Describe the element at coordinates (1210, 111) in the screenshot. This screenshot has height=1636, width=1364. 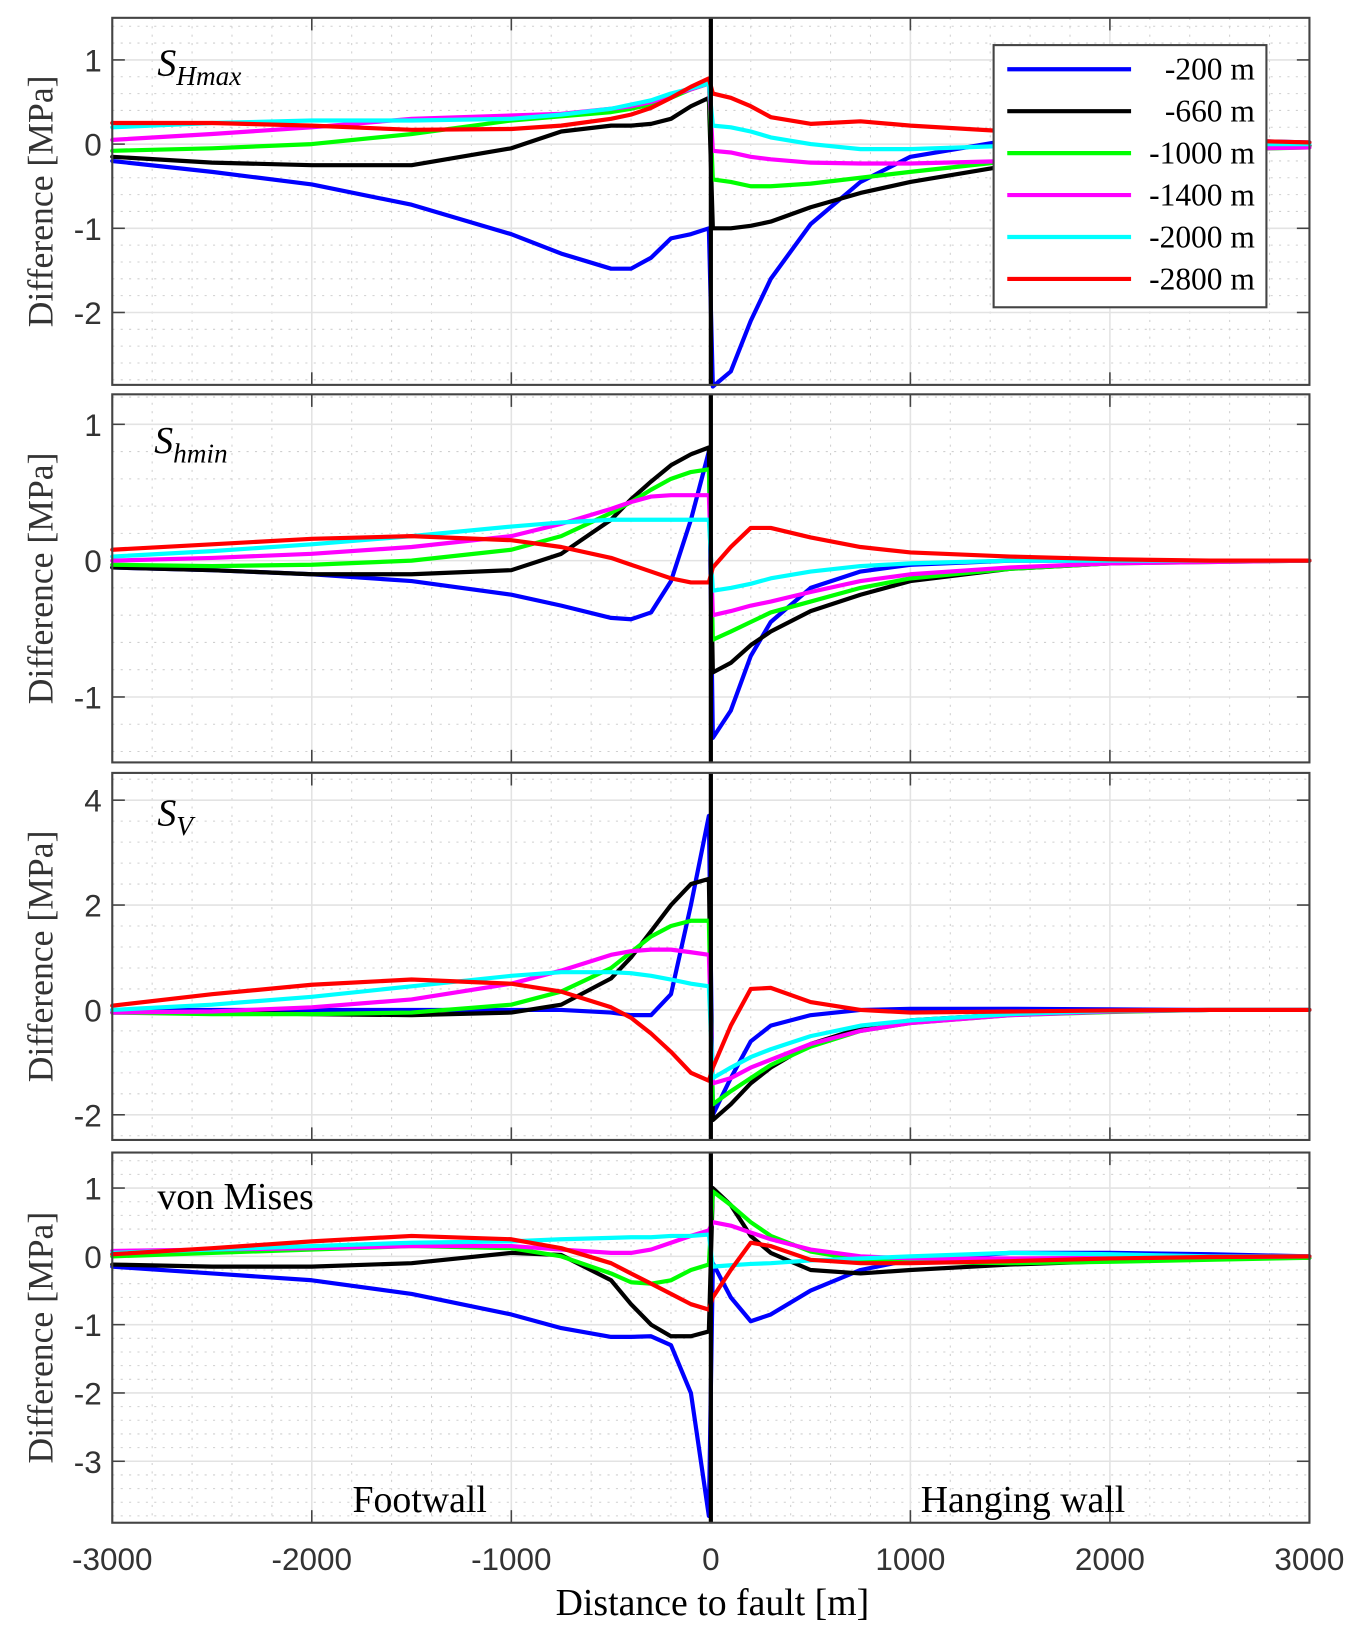
I see `legend-label: -660 m` at that location.